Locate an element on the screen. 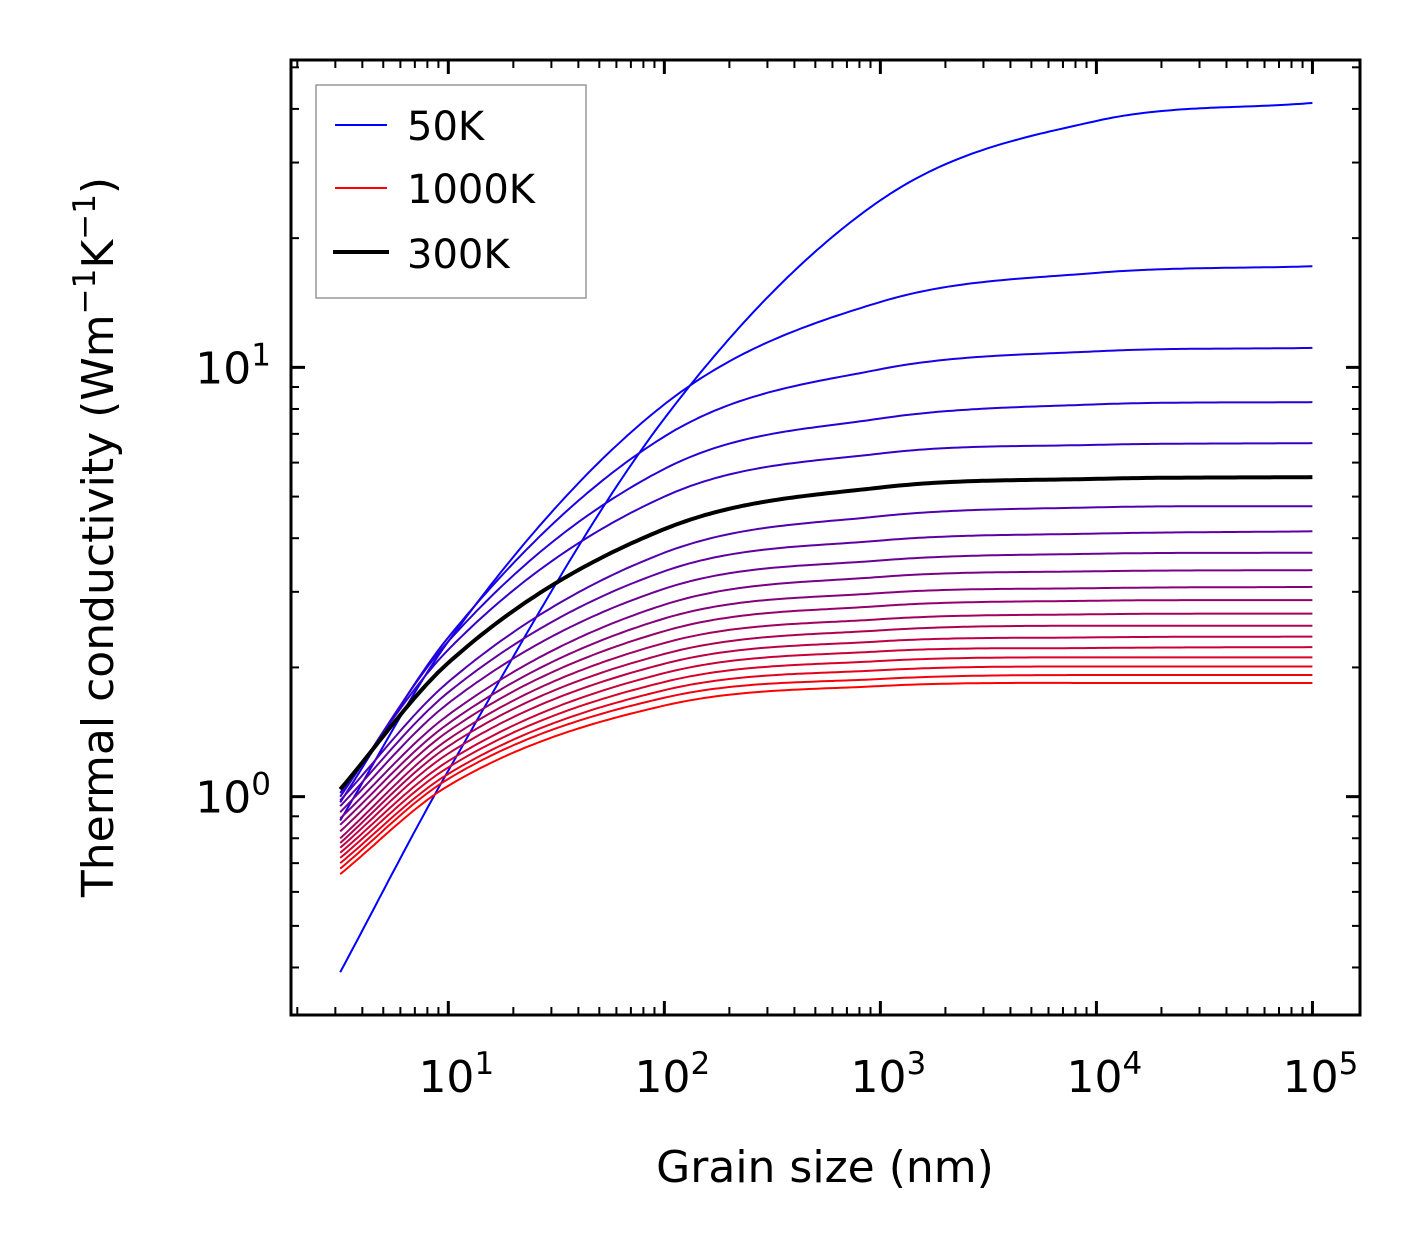  series-line-700k is located at coordinates (826, 734).